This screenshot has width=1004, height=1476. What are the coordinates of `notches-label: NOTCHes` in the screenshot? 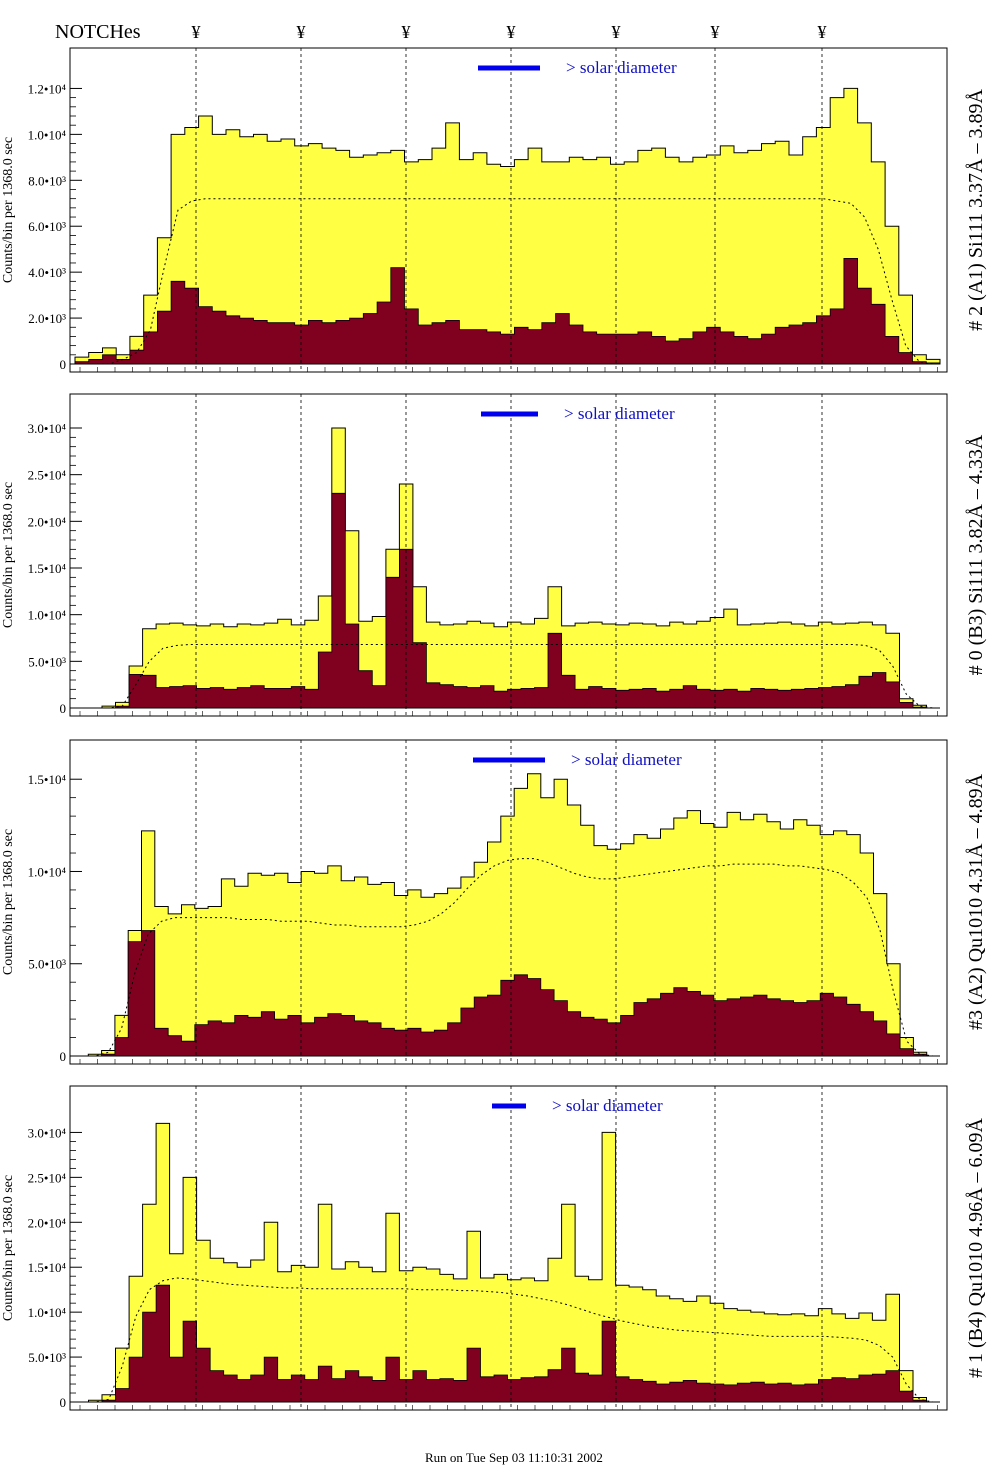 It's located at (98, 32).